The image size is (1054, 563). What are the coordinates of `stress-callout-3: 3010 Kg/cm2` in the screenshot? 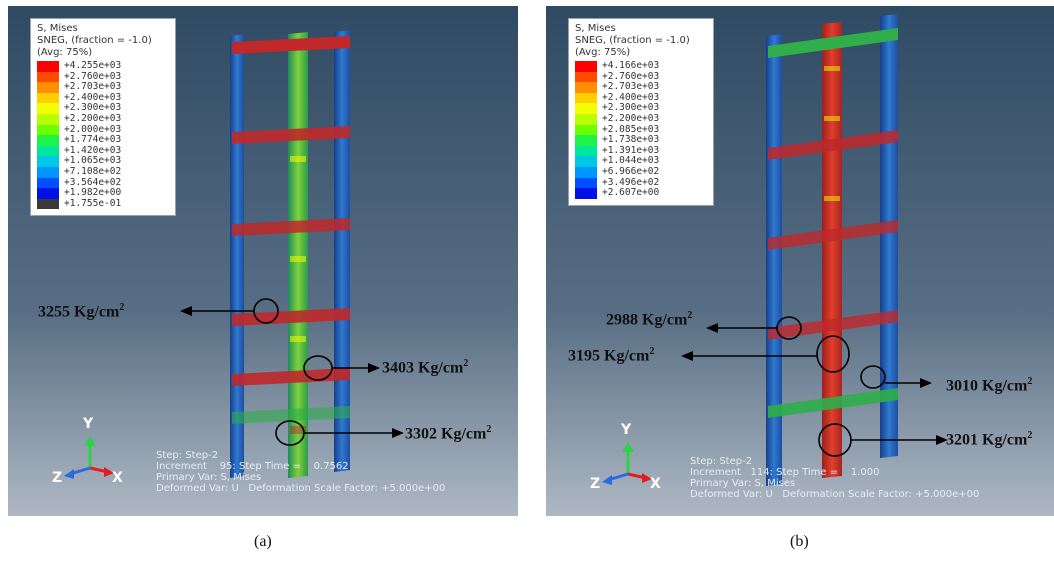 It's located at (989, 385).